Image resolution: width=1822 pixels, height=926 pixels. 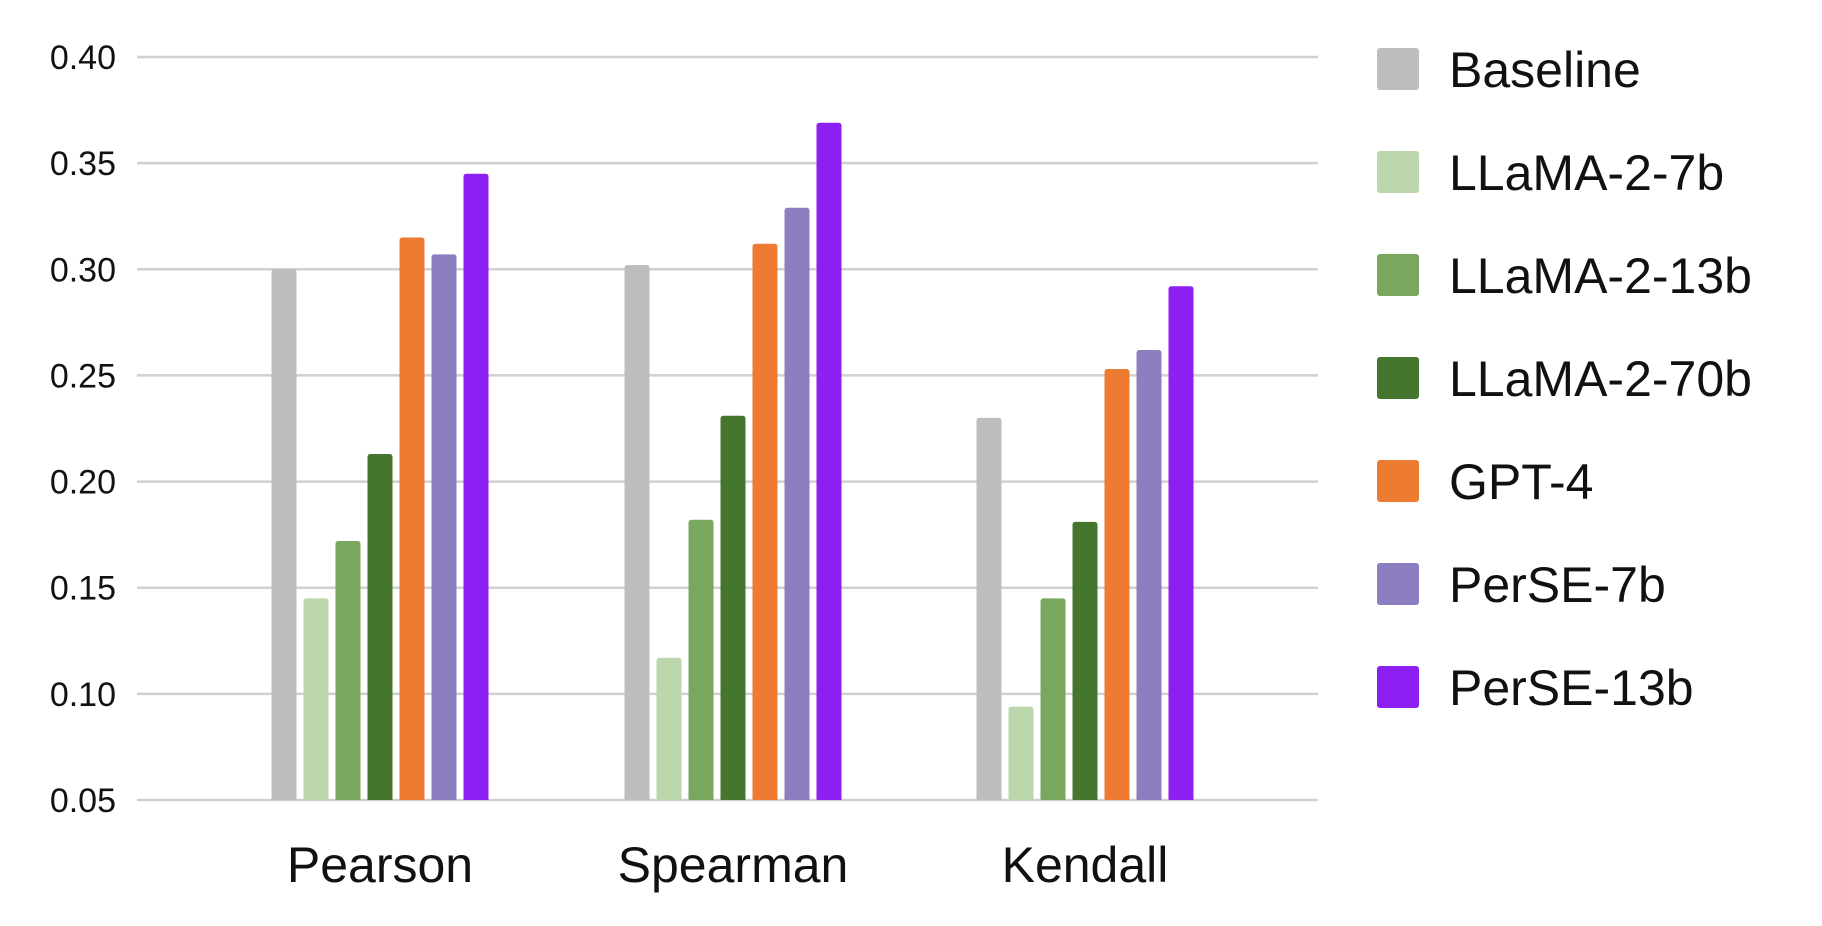 What do you see at coordinates (83, 589) in the screenshot?
I see `y-tick-label: 0.15` at bounding box center [83, 589].